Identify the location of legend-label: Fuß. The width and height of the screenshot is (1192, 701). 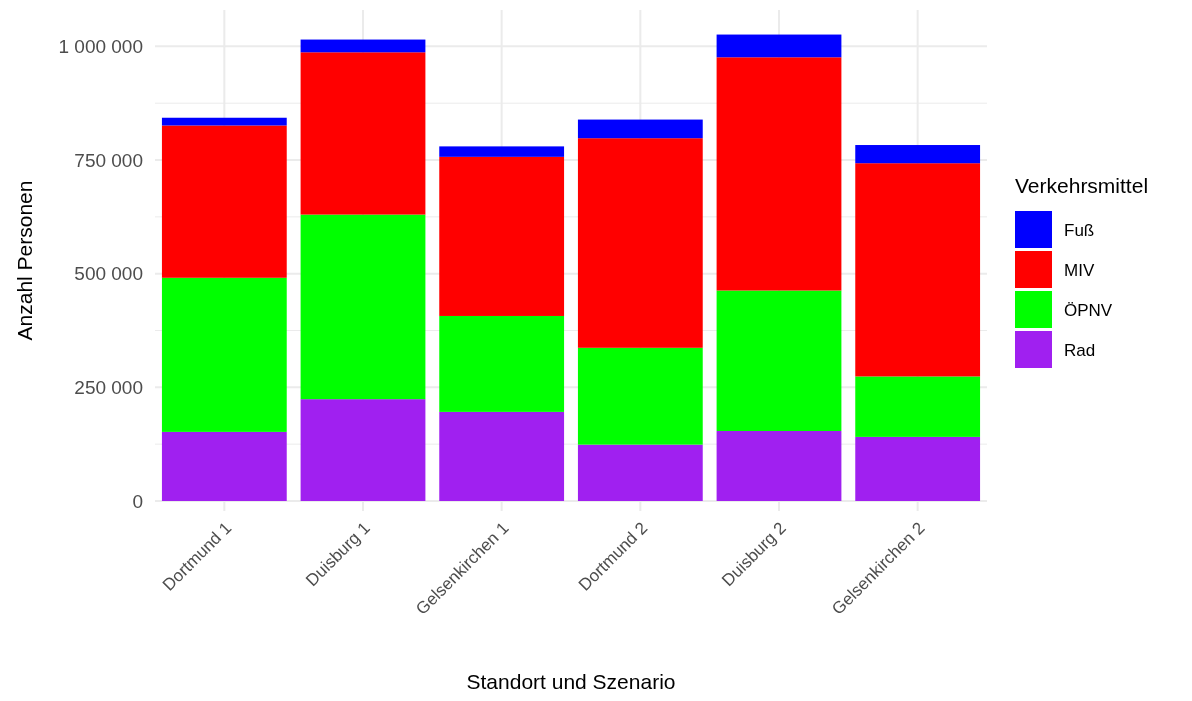
(1079, 230).